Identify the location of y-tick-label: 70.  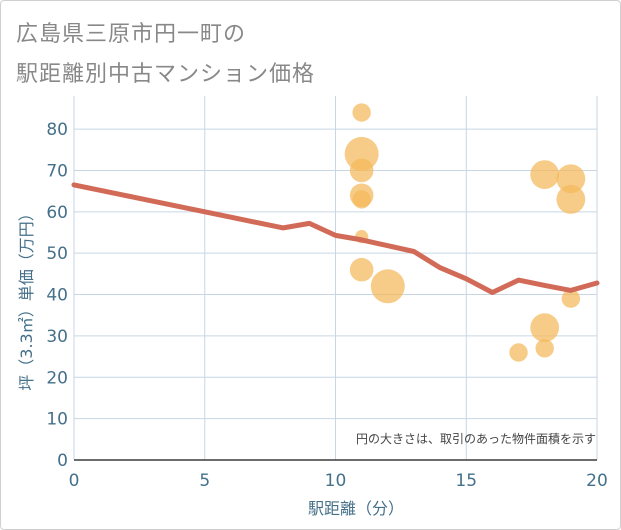
(57, 171).